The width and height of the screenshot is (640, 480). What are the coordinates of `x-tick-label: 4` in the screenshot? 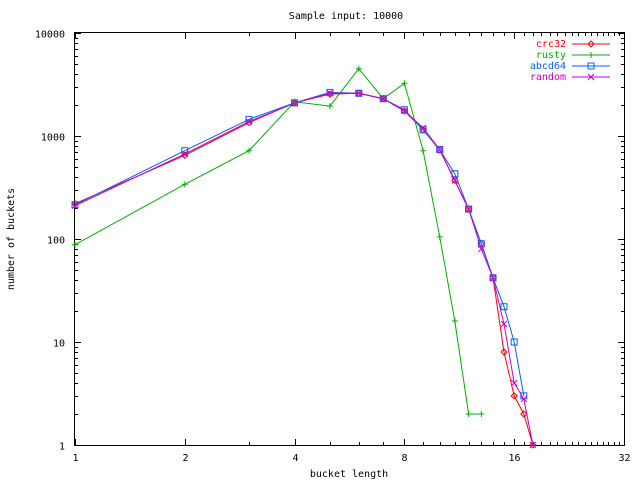 It's located at (295, 458).